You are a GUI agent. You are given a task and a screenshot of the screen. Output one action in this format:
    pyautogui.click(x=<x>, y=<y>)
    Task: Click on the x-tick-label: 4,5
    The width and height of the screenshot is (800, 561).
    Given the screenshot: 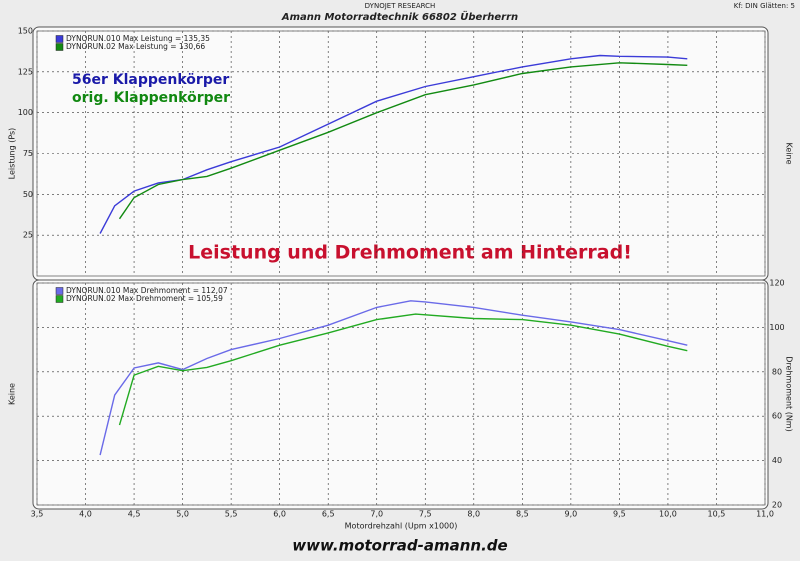 What is the action you would take?
    pyautogui.click(x=134, y=514)
    